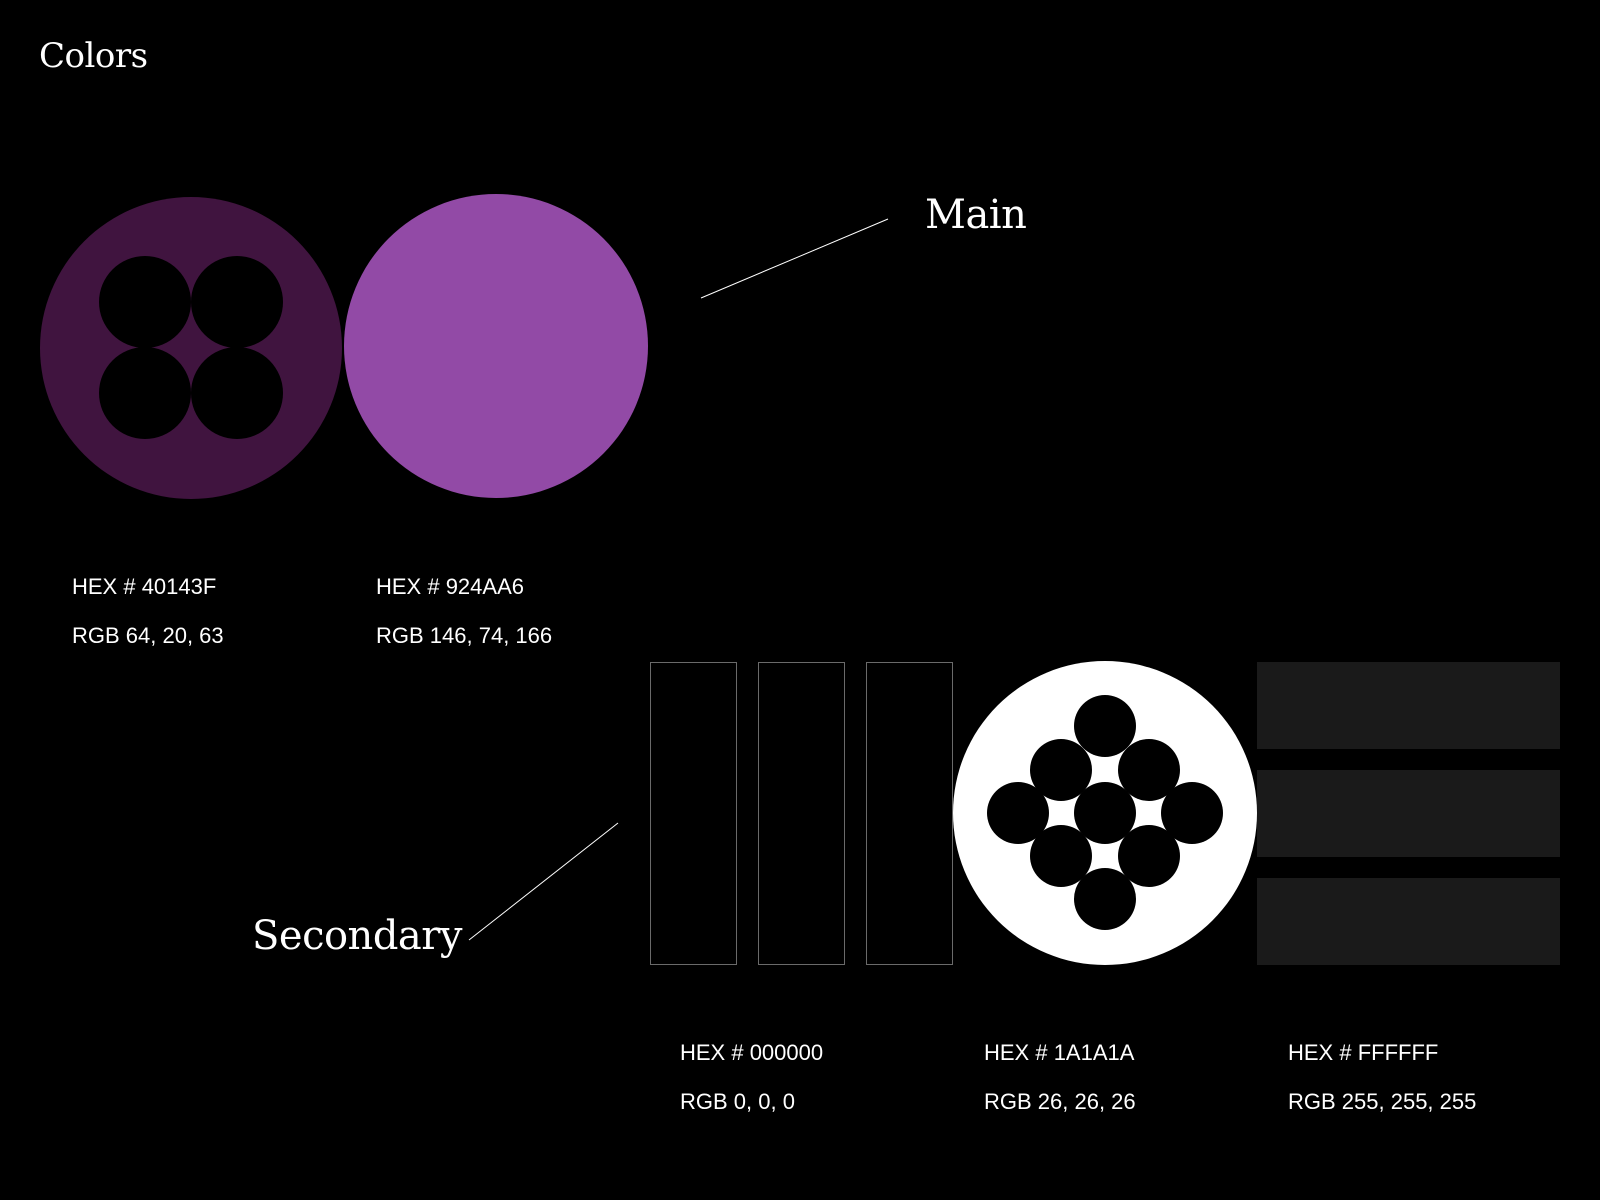 The image size is (1600, 1200). Describe the element at coordinates (496, 346) in the screenshot. I see `swatch-light-purple-shape` at that location.